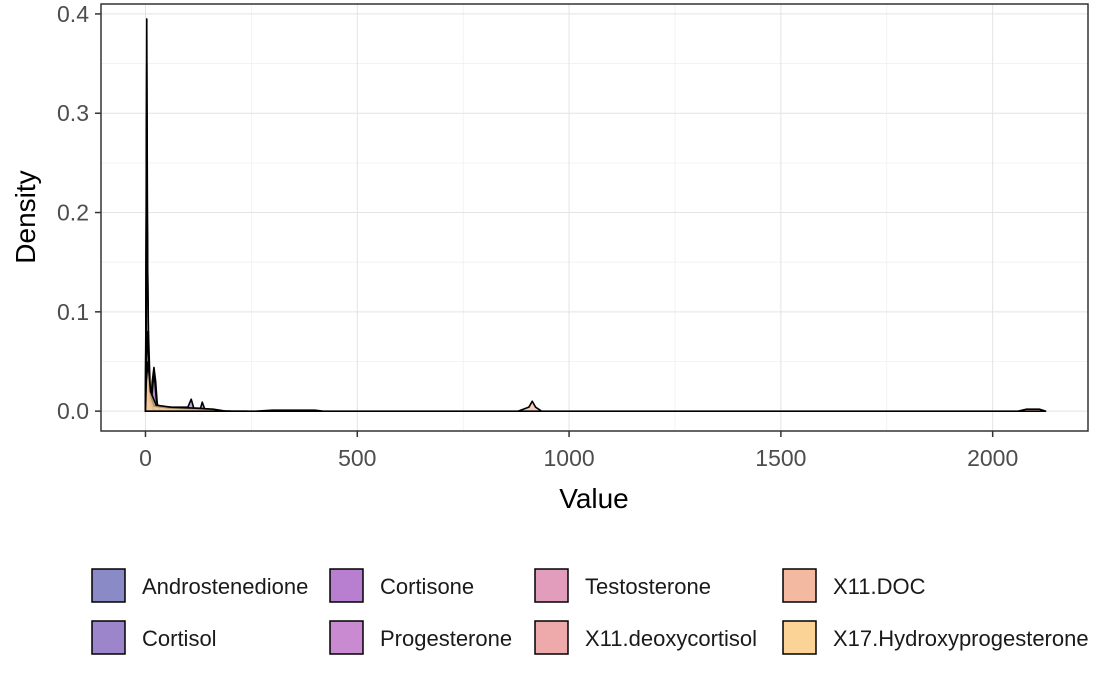 Image resolution: width=1093 pixels, height=675 pixels. Describe the element at coordinates (648, 586) in the screenshot. I see `legend-label: Testosterone` at that location.